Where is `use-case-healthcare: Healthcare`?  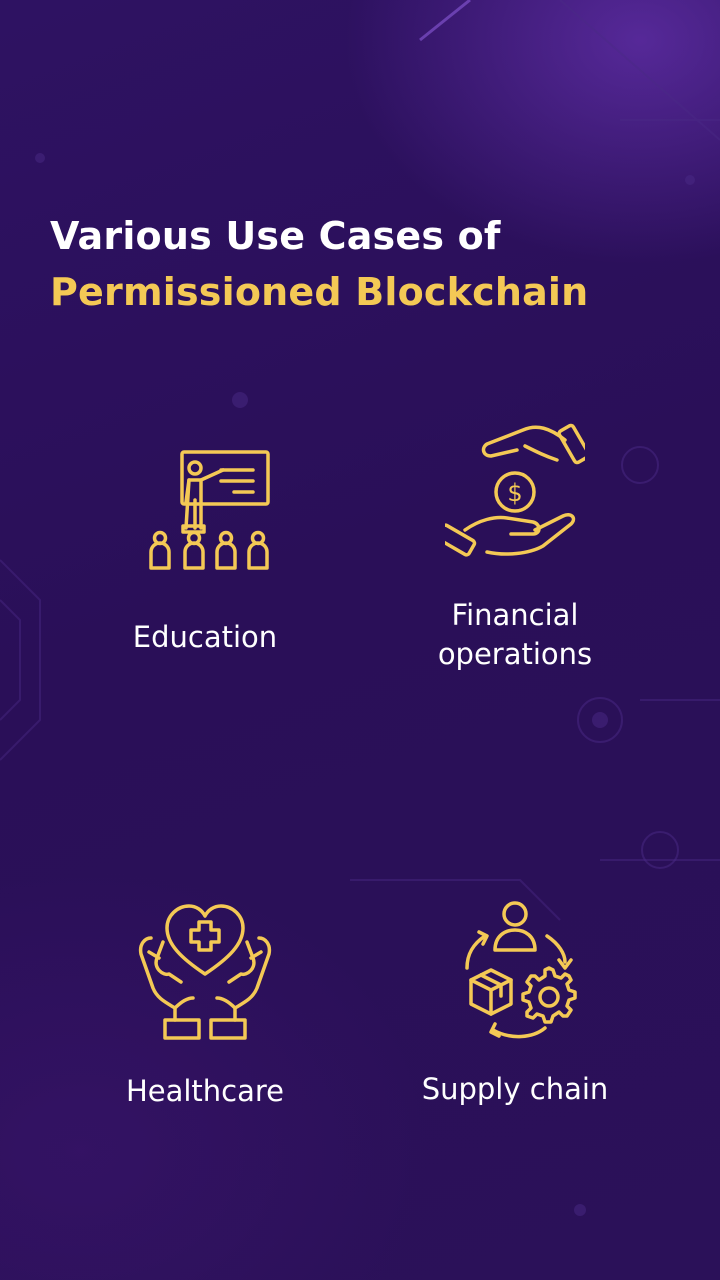 use-case-healthcare: Healthcare is located at coordinates (205, 1006).